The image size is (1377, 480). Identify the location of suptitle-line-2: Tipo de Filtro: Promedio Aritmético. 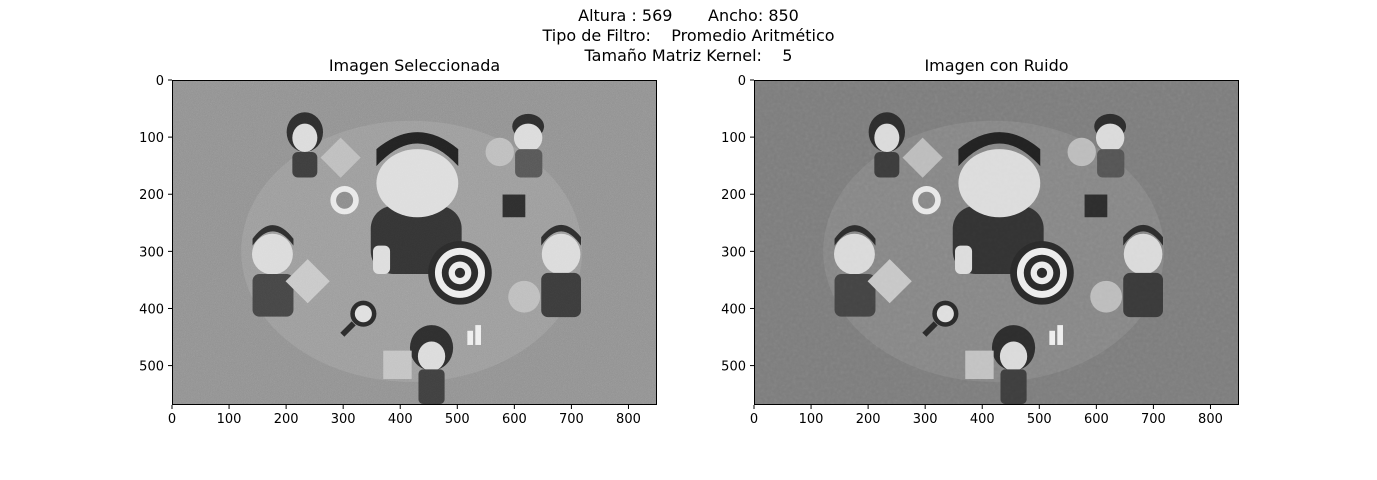
(688, 35).